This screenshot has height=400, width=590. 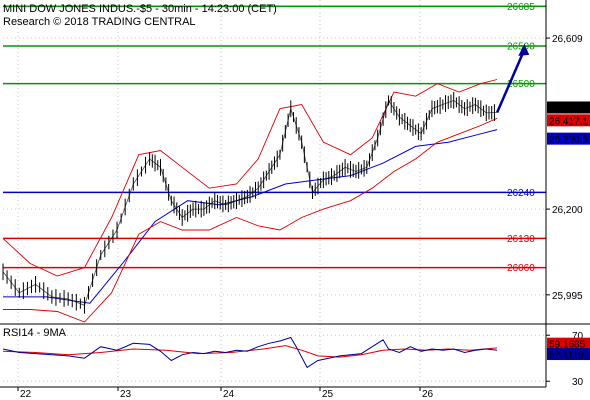 What do you see at coordinates (567, 296) in the screenshot?
I see `y-tick-label: 25,995` at bounding box center [567, 296].